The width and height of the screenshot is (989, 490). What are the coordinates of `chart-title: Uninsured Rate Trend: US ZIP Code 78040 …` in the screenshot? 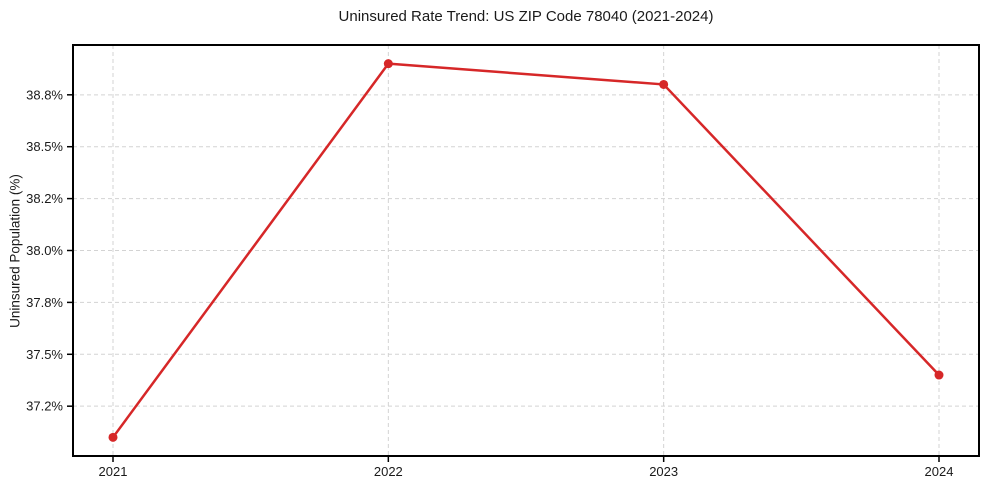 It's located at (526, 16).